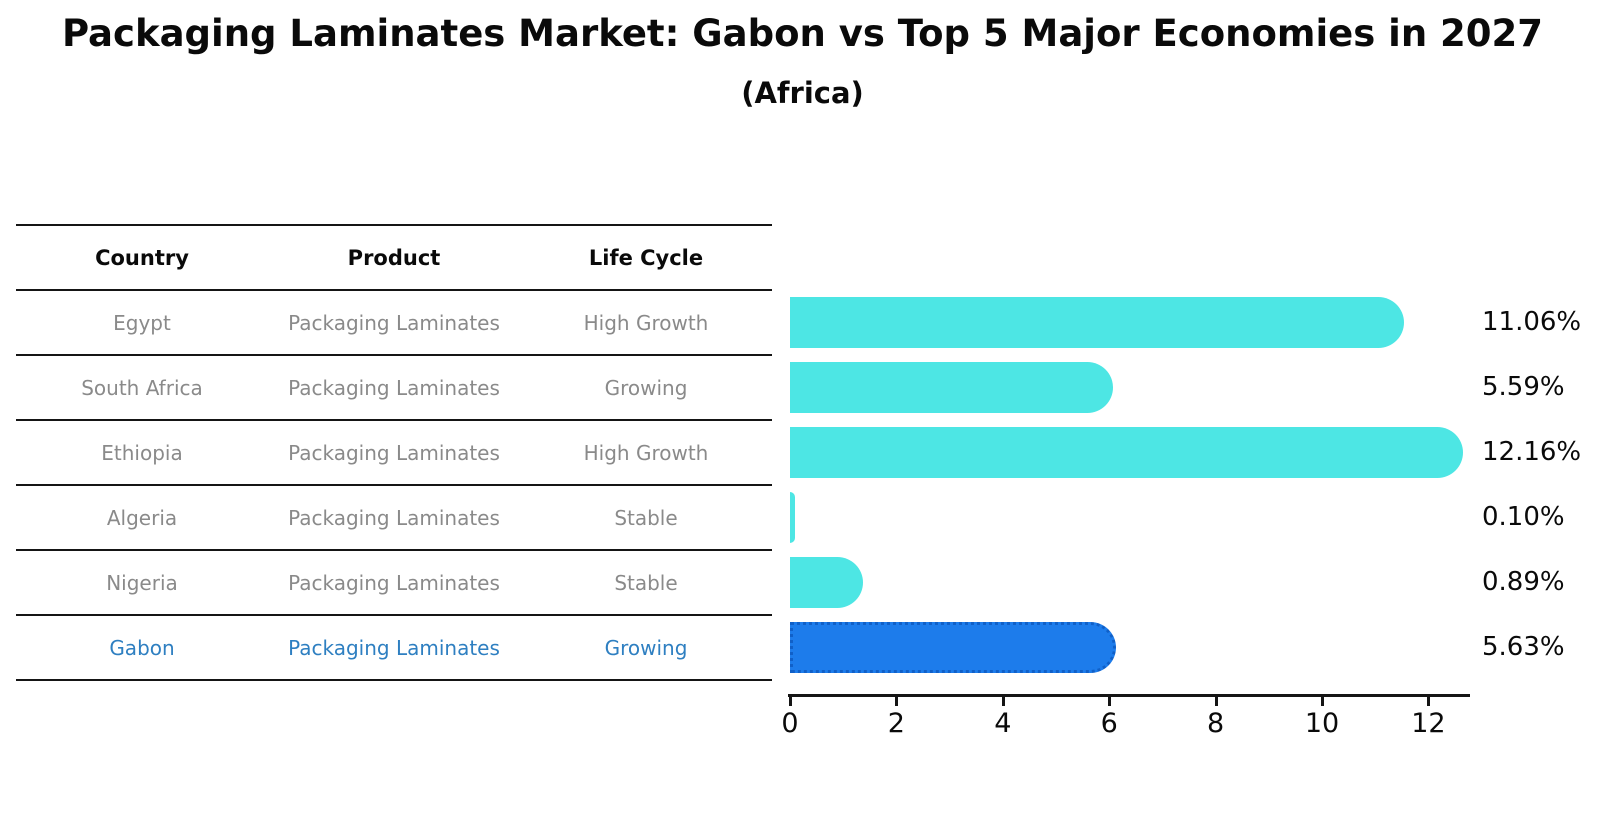  What do you see at coordinates (1532, 451) in the screenshot?
I see `value-label: 12.16%` at bounding box center [1532, 451].